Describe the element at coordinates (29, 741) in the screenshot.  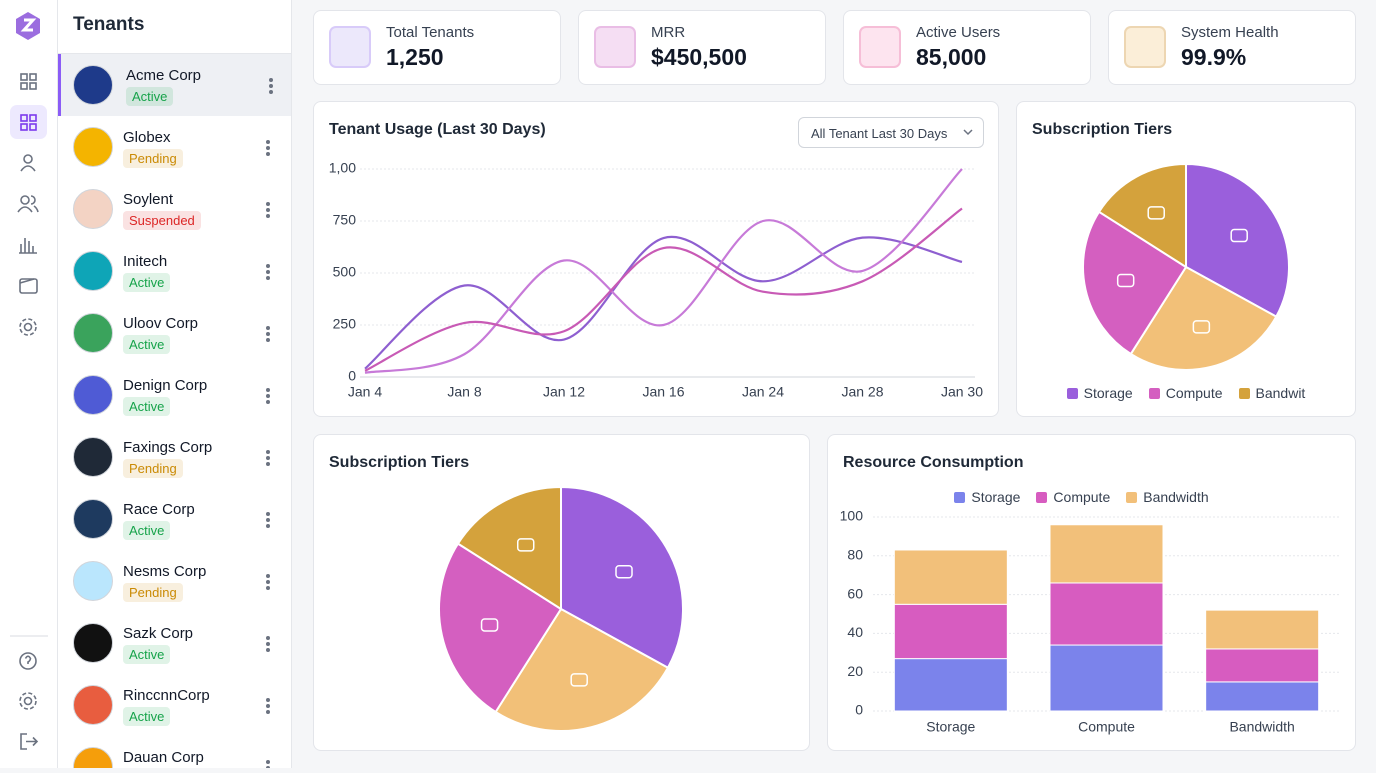
I see `nav-logout` at that location.